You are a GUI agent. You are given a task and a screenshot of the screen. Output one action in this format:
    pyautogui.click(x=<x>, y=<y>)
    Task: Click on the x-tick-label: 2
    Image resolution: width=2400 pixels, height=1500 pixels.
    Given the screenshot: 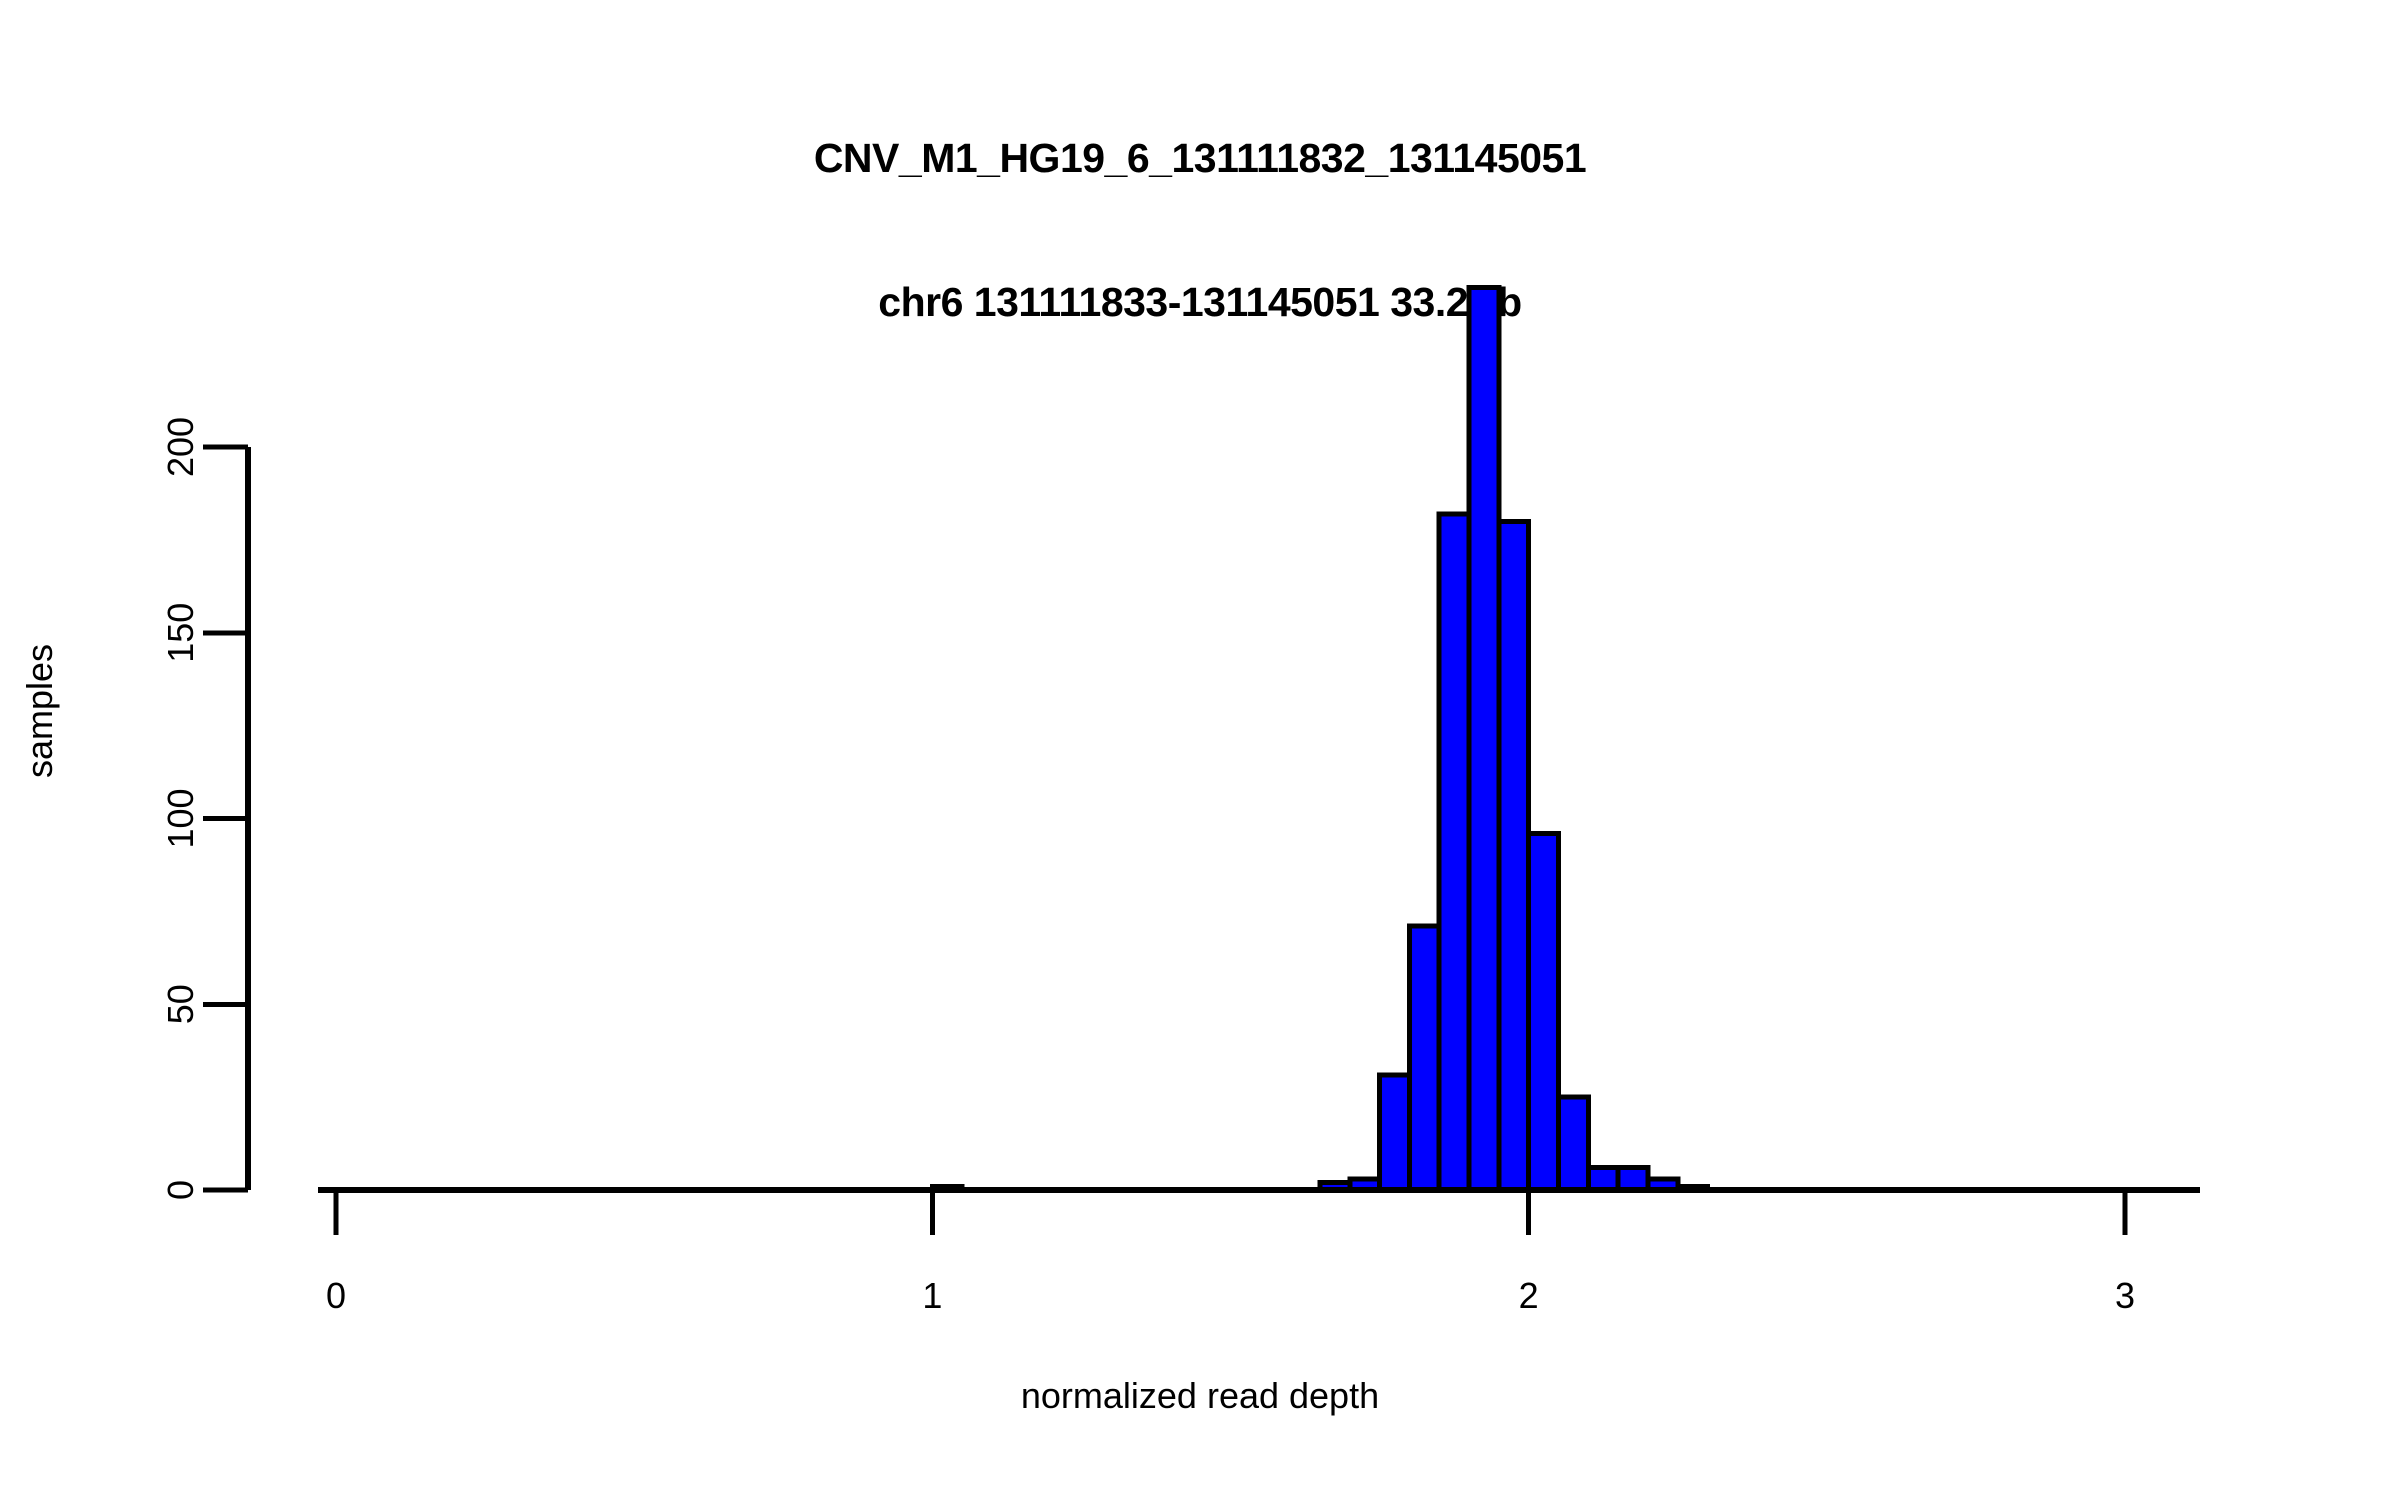 What is the action you would take?
    pyautogui.click(x=1529, y=1295)
    